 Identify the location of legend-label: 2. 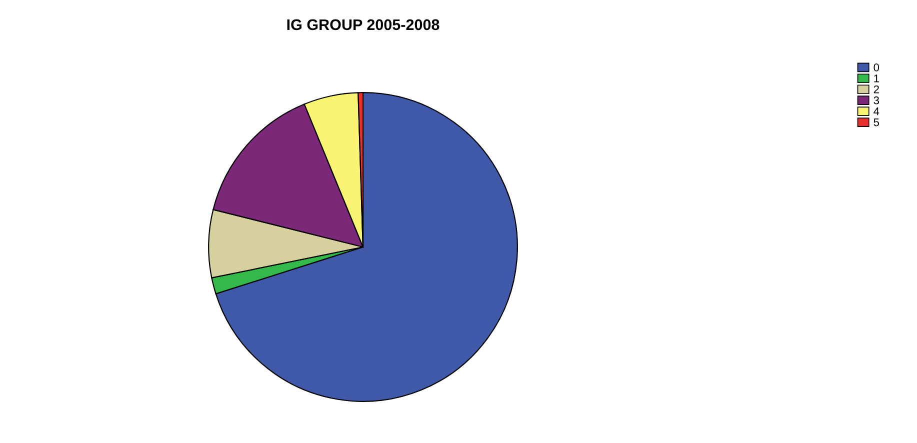
(876, 89).